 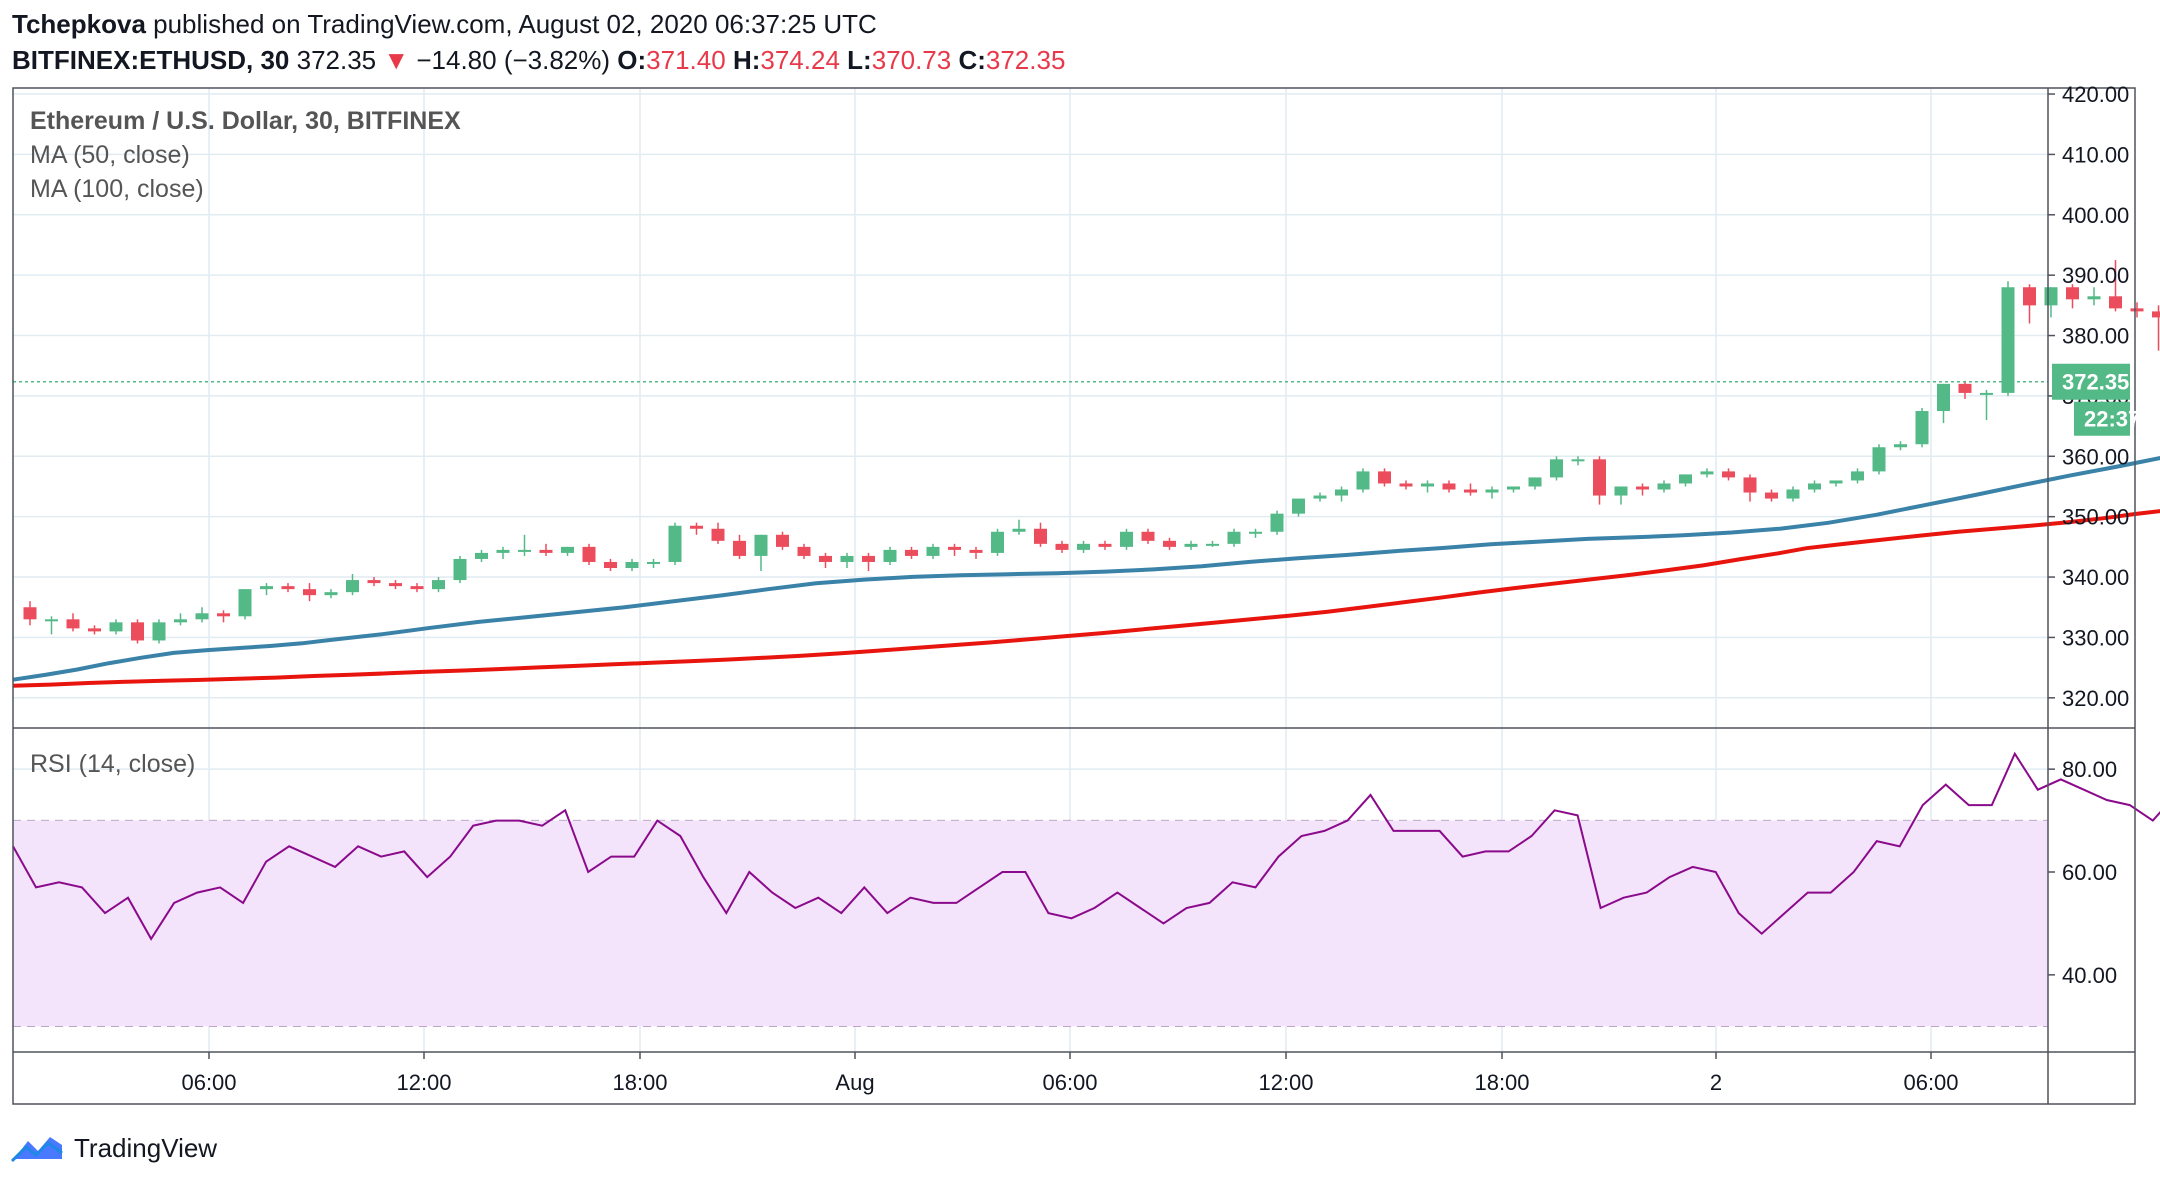 What do you see at coordinates (2095, 94) in the screenshot?
I see `y-tick-label: 420.00` at bounding box center [2095, 94].